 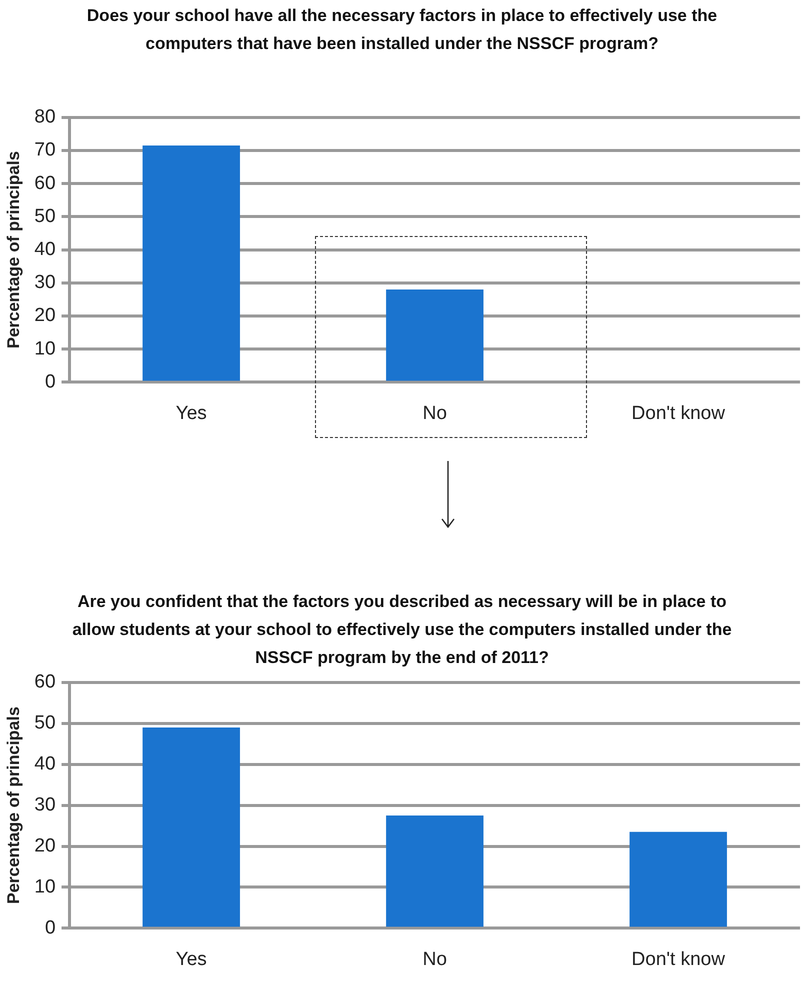 What do you see at coordinates (402, 630) in the screenshot?
I see `chart-title: Are you confident that the factors you described as necessary will be in place to allow students at your school to effectively use the computers installed under the NSSCF program by the end of 2011?` at bounding box center [402, 630].